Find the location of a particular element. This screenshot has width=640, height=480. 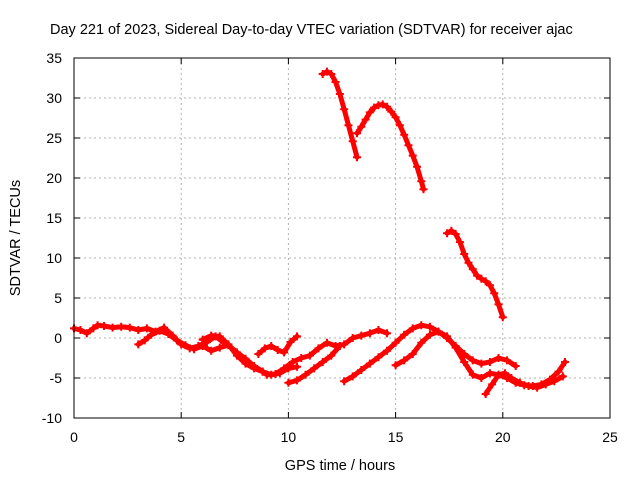

y-tick-label: -5 is located at coordinates (56, 378).